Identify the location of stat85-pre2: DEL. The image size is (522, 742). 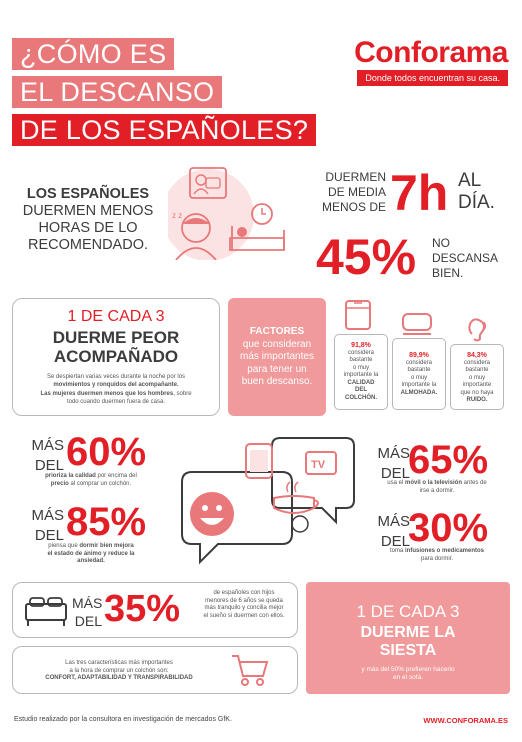
(49, 535).